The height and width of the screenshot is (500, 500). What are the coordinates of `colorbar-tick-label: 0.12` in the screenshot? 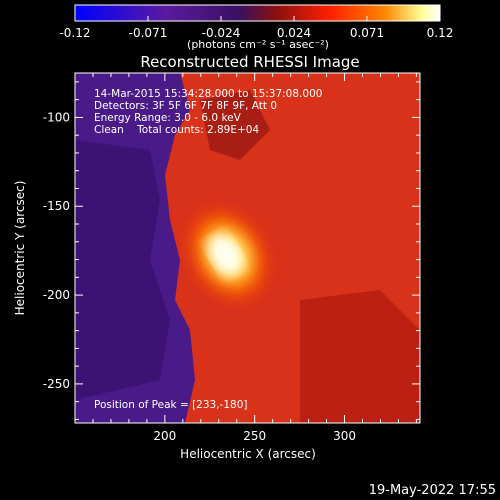 It's located at (440, 33).